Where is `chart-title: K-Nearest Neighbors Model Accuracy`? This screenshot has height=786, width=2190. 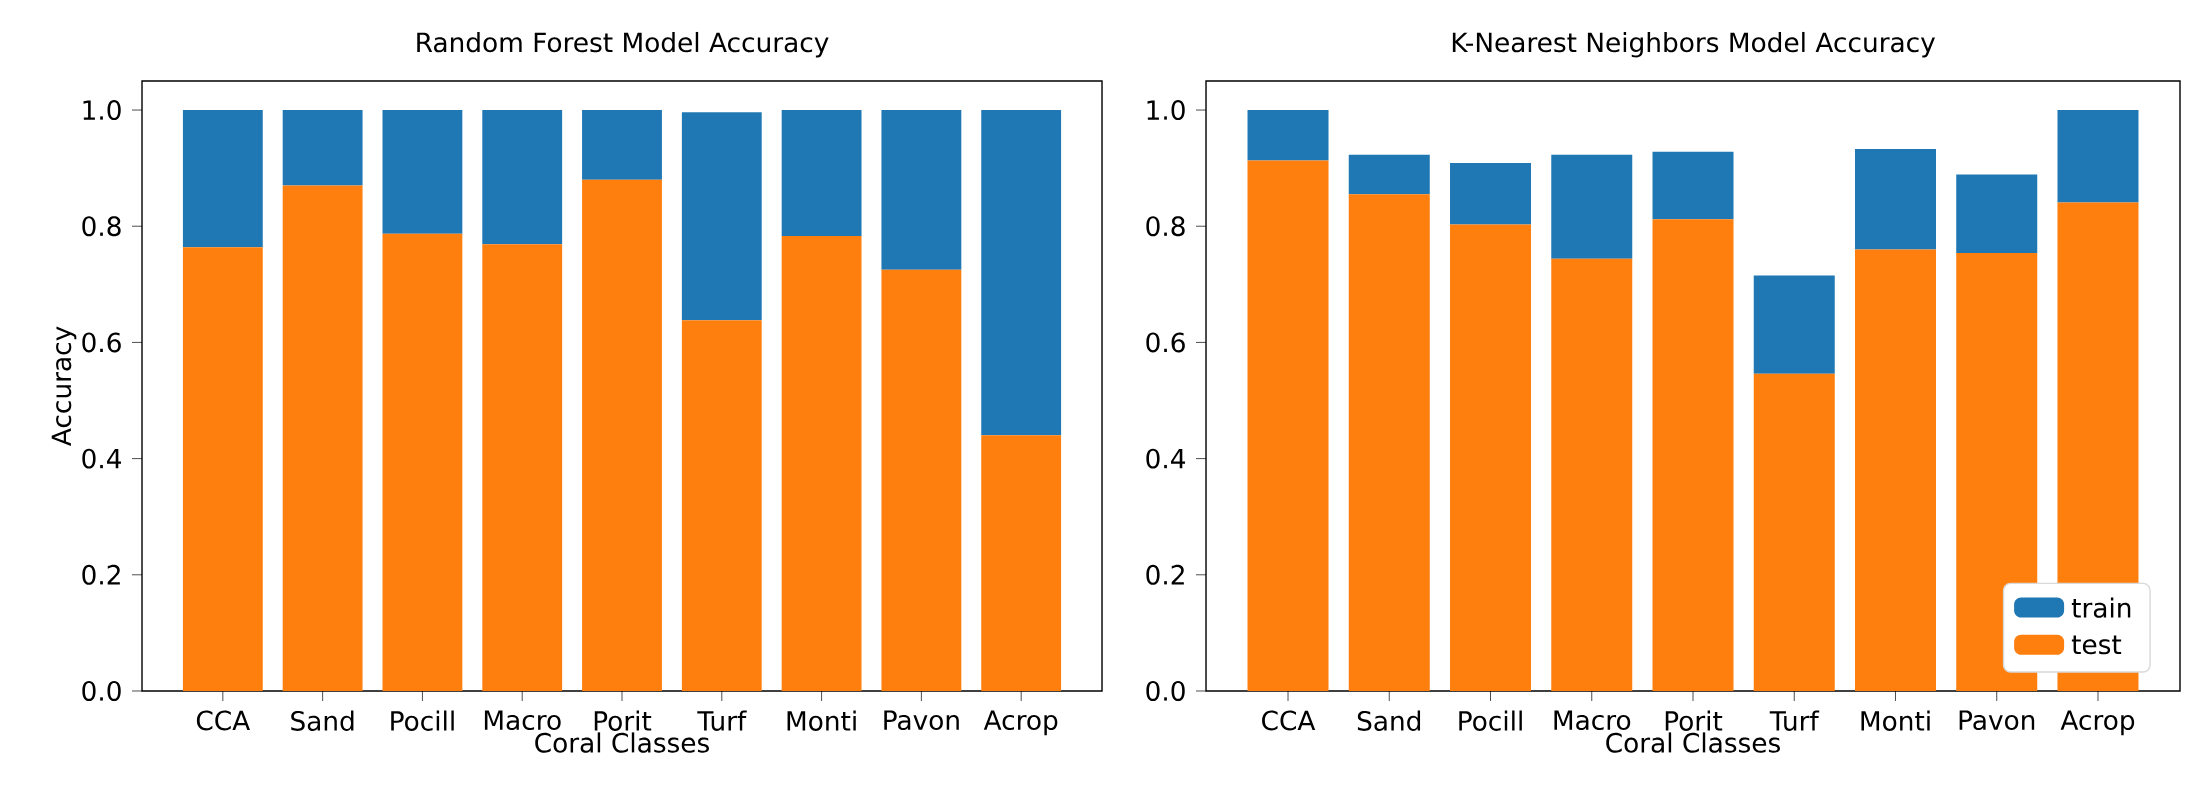 chart-title: K-Nearest Neighbors Model Accuracy is located at coordinates (1694, 44).